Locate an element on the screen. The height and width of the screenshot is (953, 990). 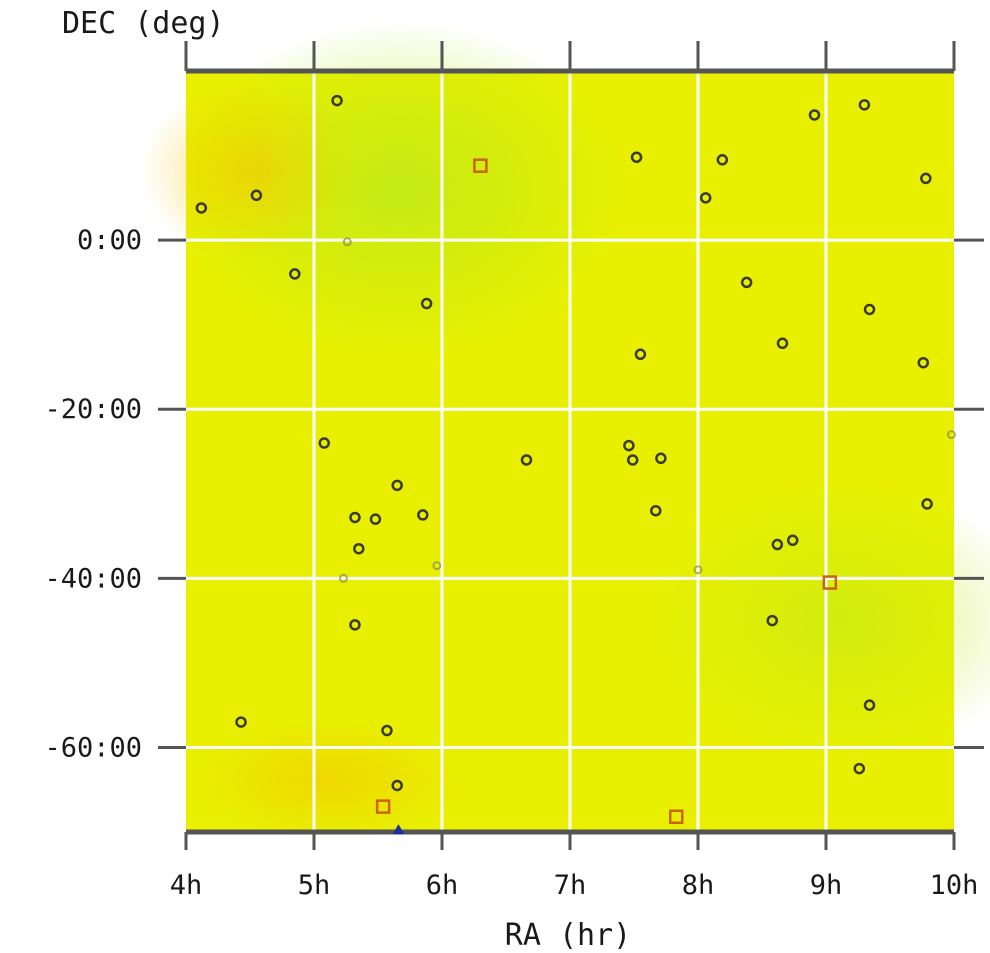
y-tick-label: 0:00 is located at coordinates (109, 240).